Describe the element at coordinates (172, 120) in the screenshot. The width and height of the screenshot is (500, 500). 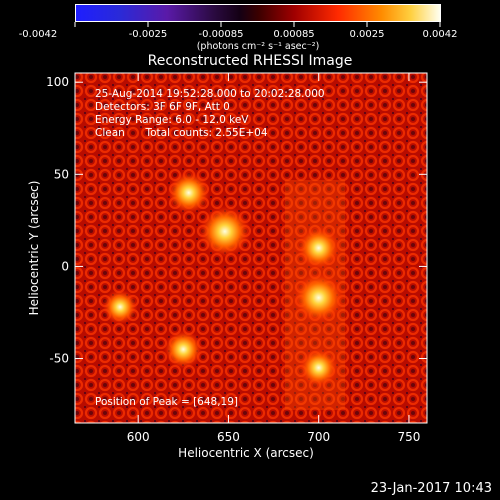
I see `annotation-energy: Energy Range: 6.0 - 12.0 keV` at that location.